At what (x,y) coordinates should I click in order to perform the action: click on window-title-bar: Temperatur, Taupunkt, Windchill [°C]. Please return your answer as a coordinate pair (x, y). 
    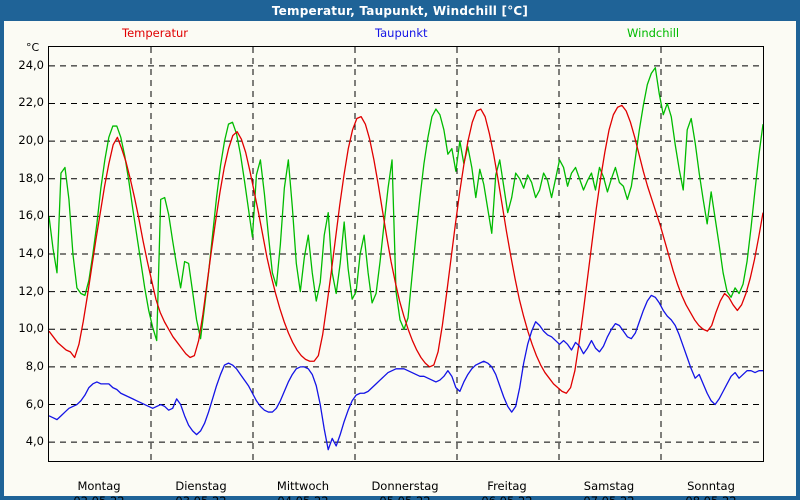
    Looking at the image, I should click on (400, 10).